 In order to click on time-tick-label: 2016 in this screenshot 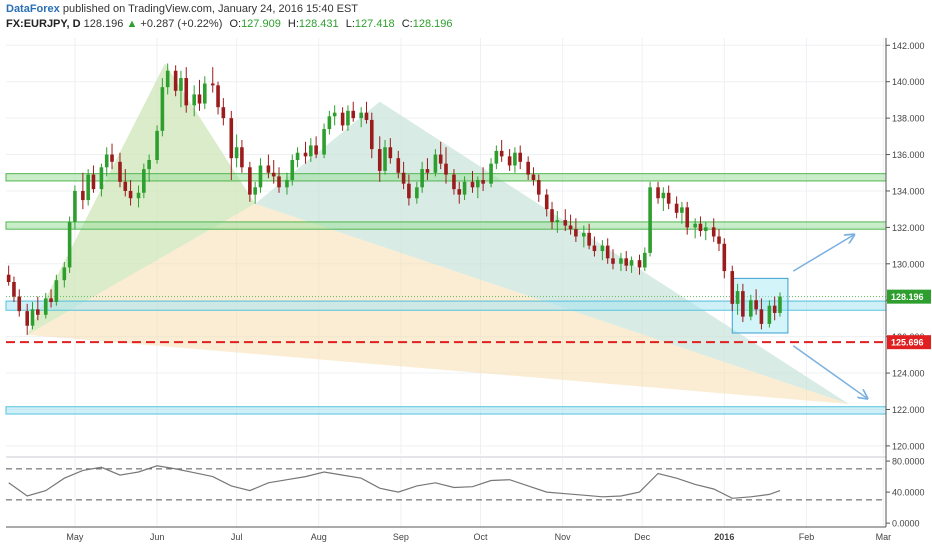, I will do `click(724, 537)`.